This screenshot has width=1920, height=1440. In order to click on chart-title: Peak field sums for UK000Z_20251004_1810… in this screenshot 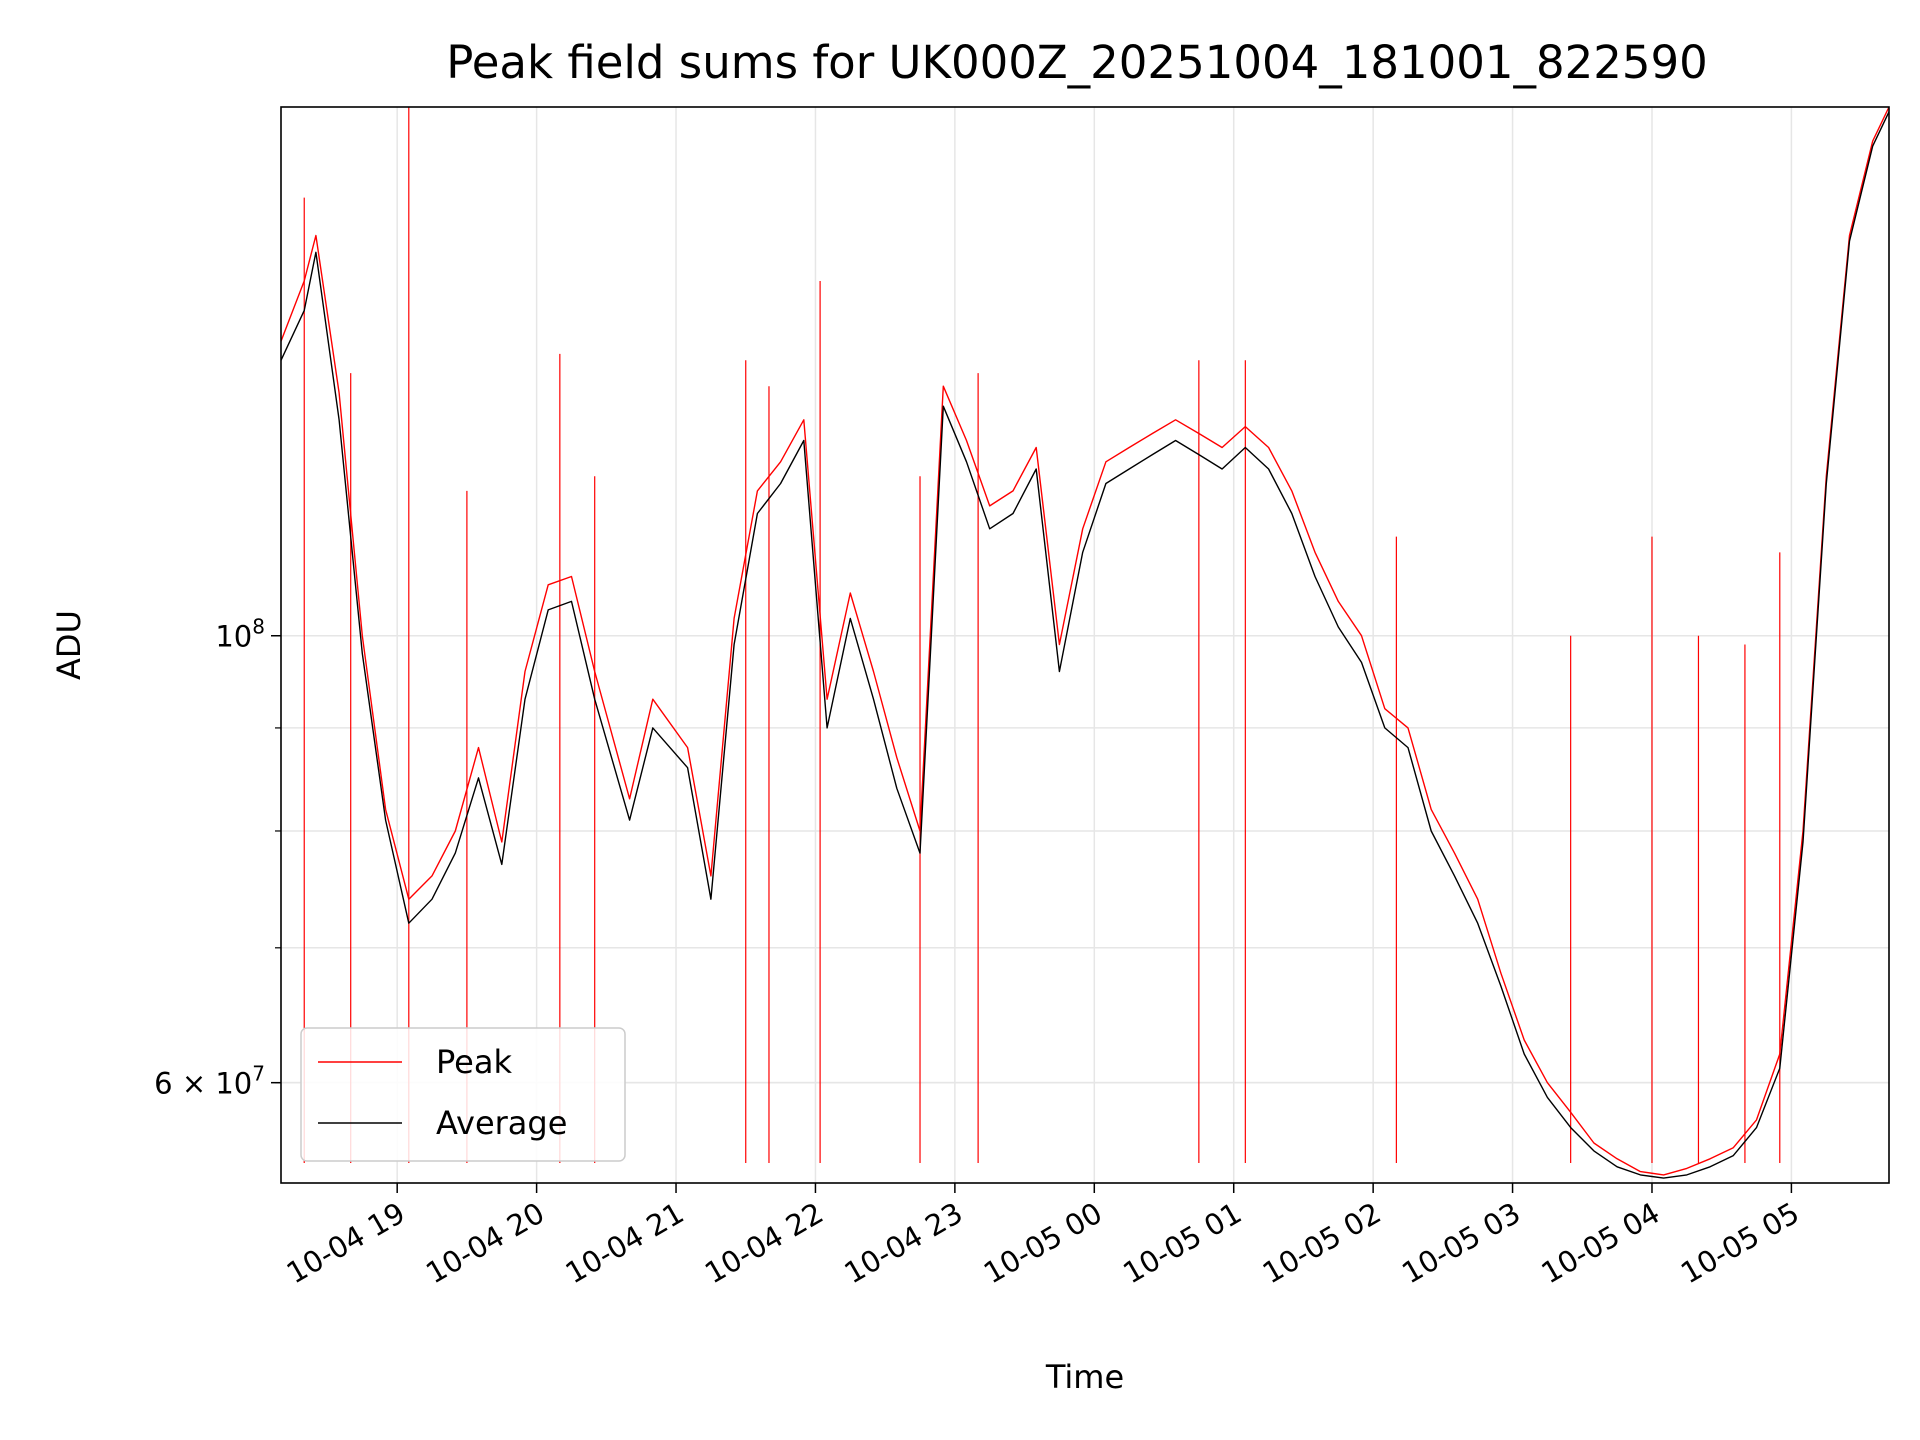, I will do `click(1077, 62)`.